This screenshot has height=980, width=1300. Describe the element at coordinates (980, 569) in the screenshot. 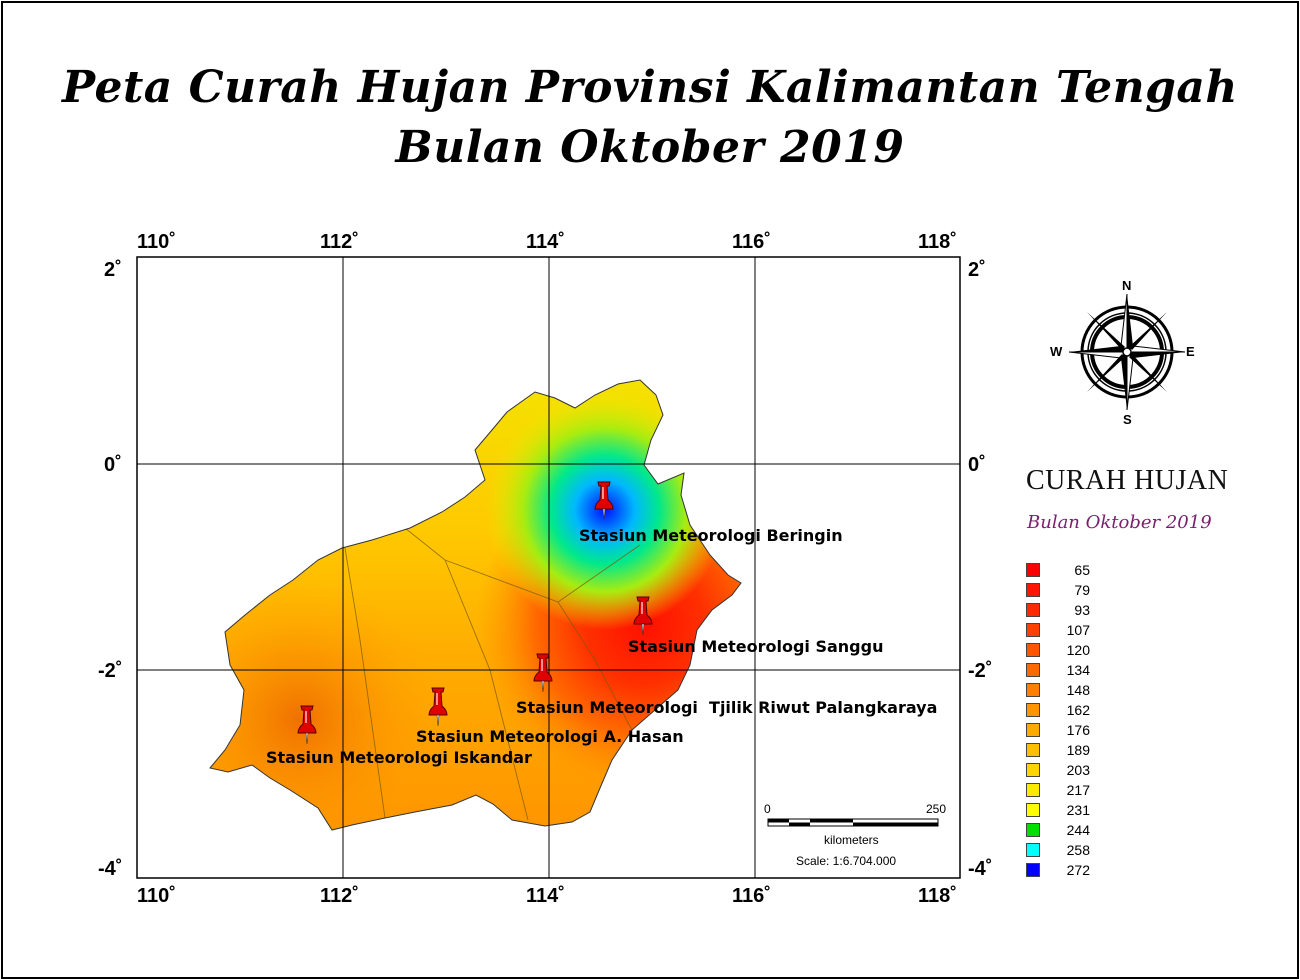

I see `latitude-ticks-right: 2˚ 0˚ -2˚ -4˚` at that location.